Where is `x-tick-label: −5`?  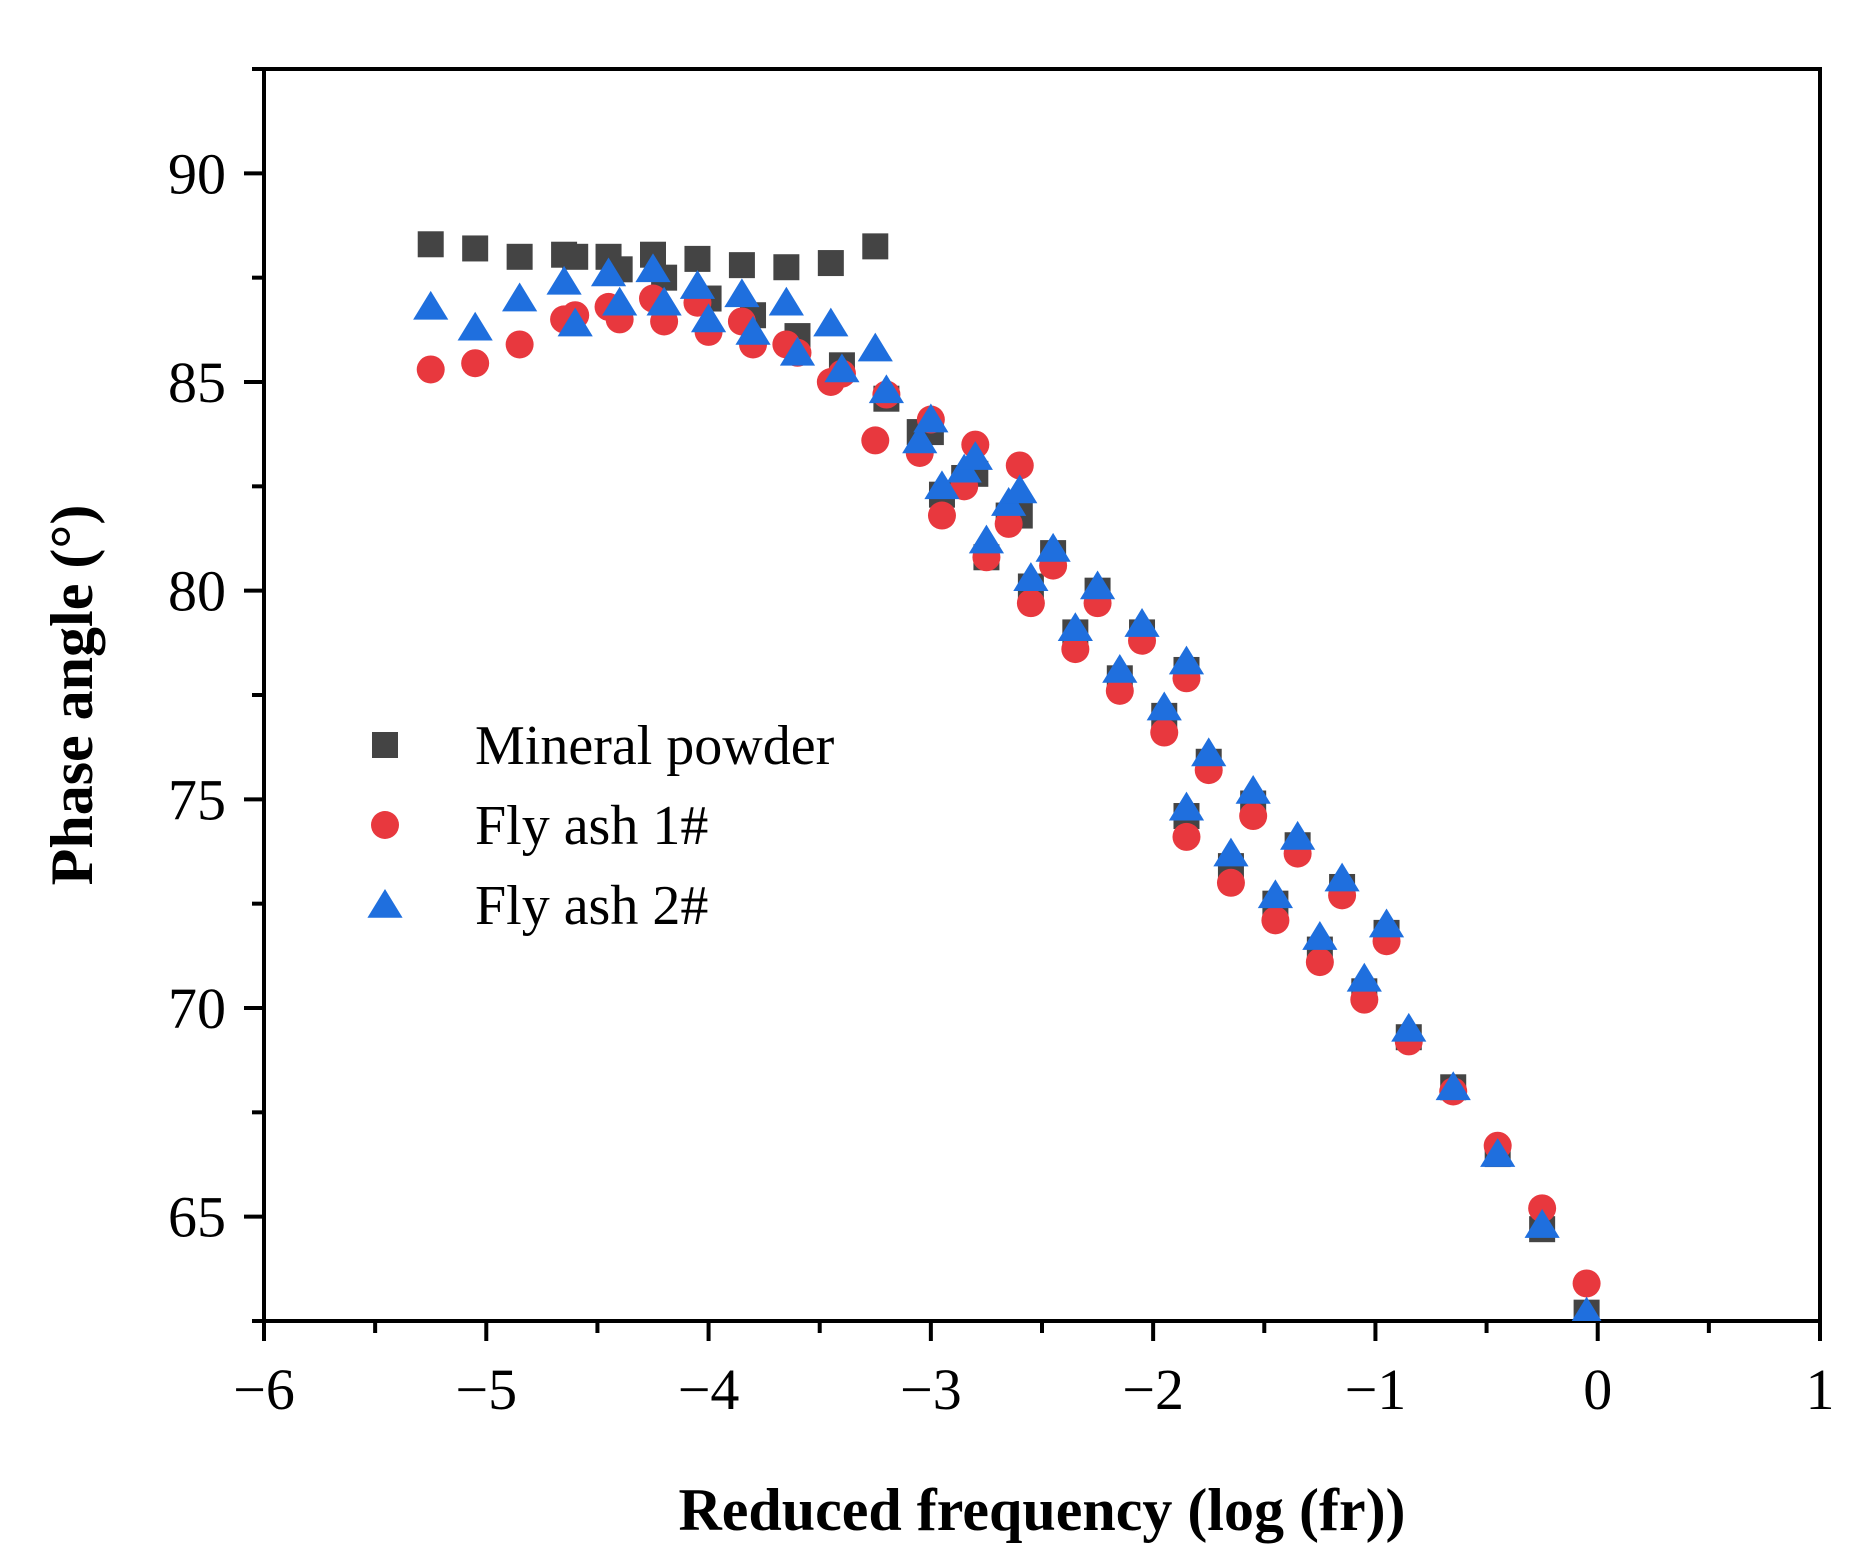
x-tick-label: −5 is located at coordinates (486, 1389).